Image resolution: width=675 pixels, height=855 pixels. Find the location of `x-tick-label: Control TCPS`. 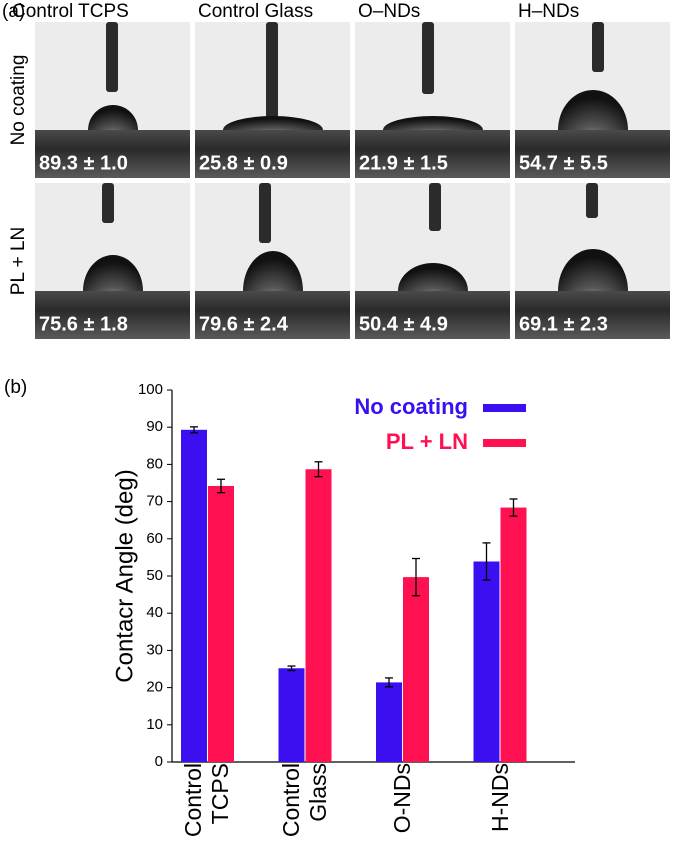

x-tick-label: Control TCPS is located at coordinates (207, 808).